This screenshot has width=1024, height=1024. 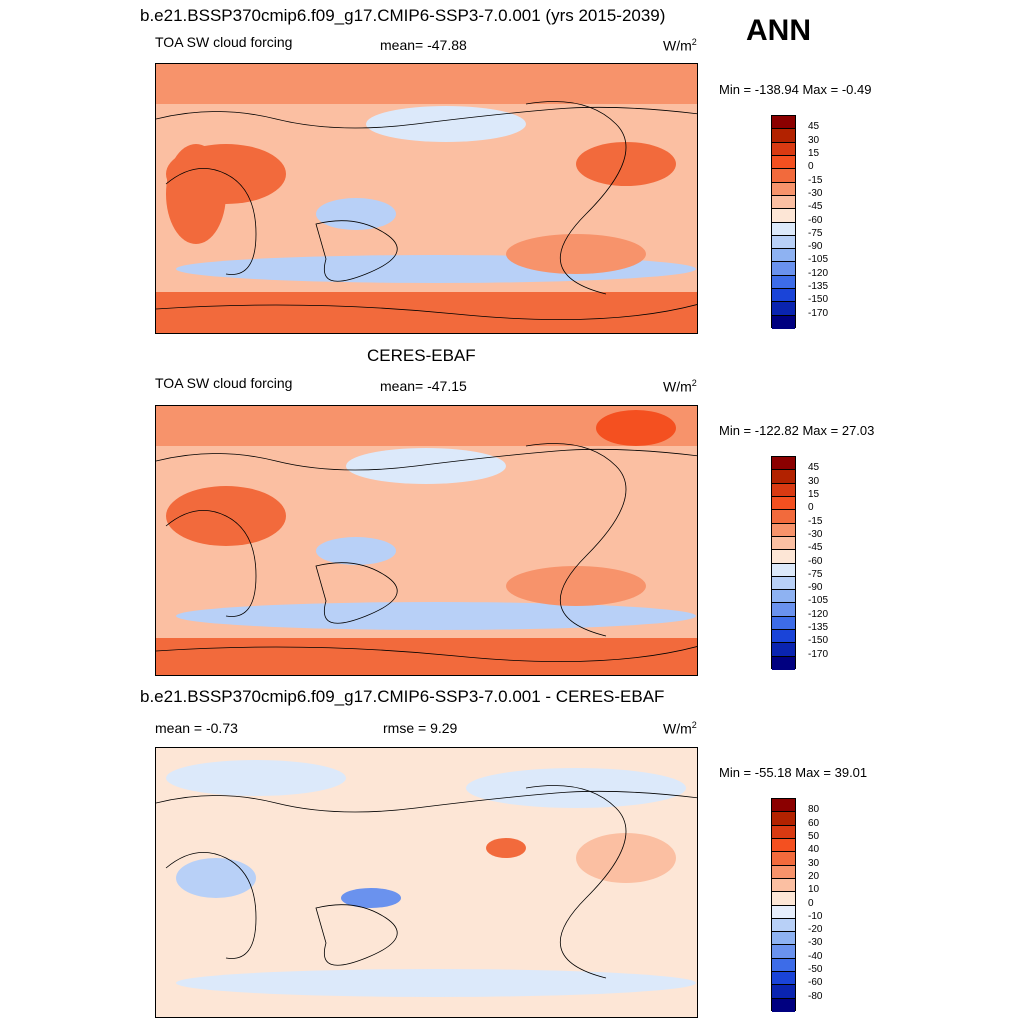 What do you see at coordinates (224, 383) in the screenshot?
I see `panel2-variable-label: TOA SW cloud forcing` at bounding box center [224, 383].